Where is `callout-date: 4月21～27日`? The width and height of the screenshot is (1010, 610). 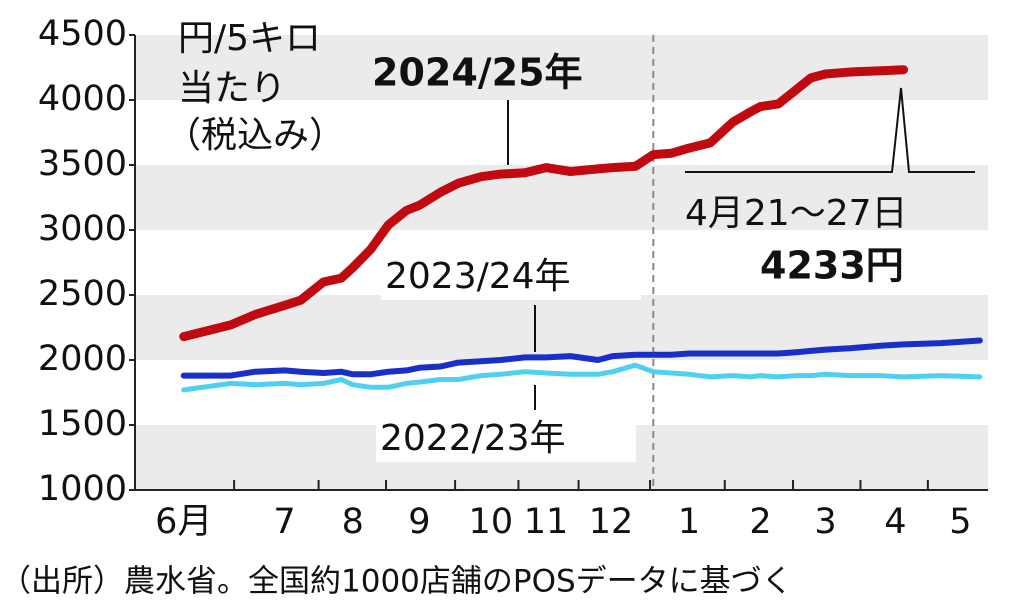 callout-date: 4月21～27日 is located at coordinates (796, 213).